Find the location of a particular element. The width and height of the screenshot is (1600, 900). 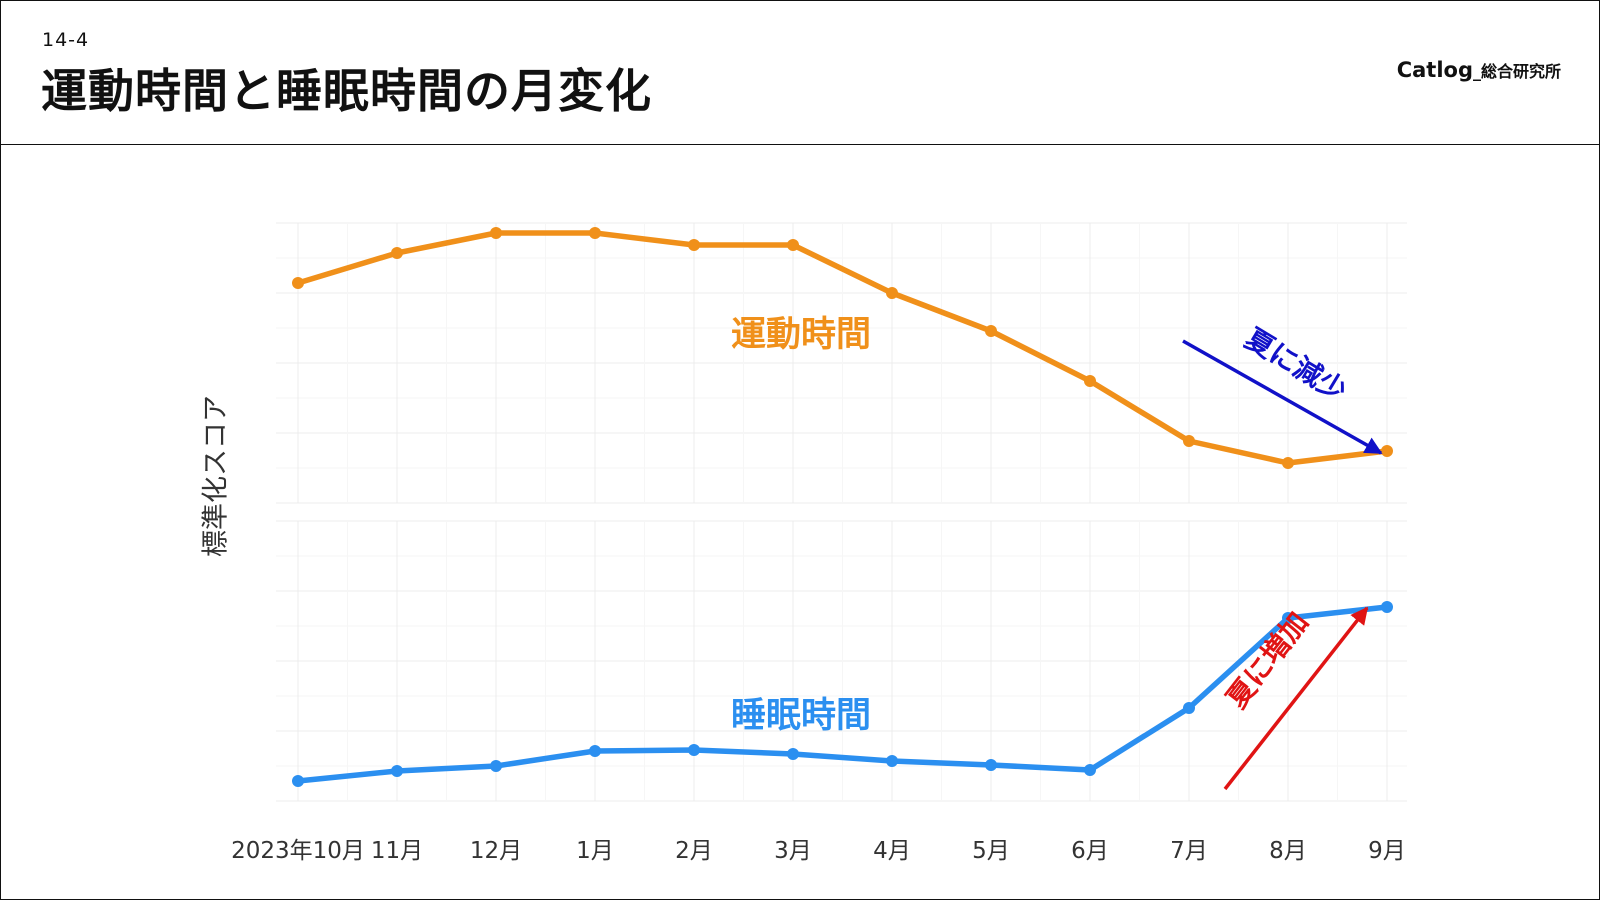

brand-suffix: _総合研究所 is located at coordinates (1516, 71).